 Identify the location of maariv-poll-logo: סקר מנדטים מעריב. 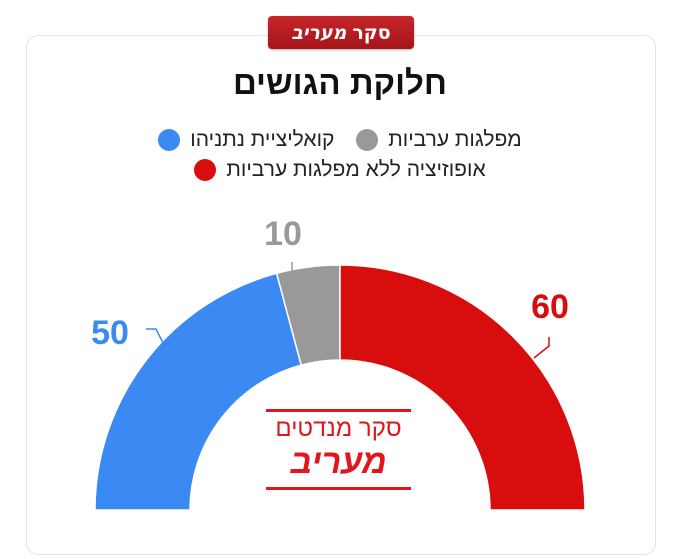
(338, 449).